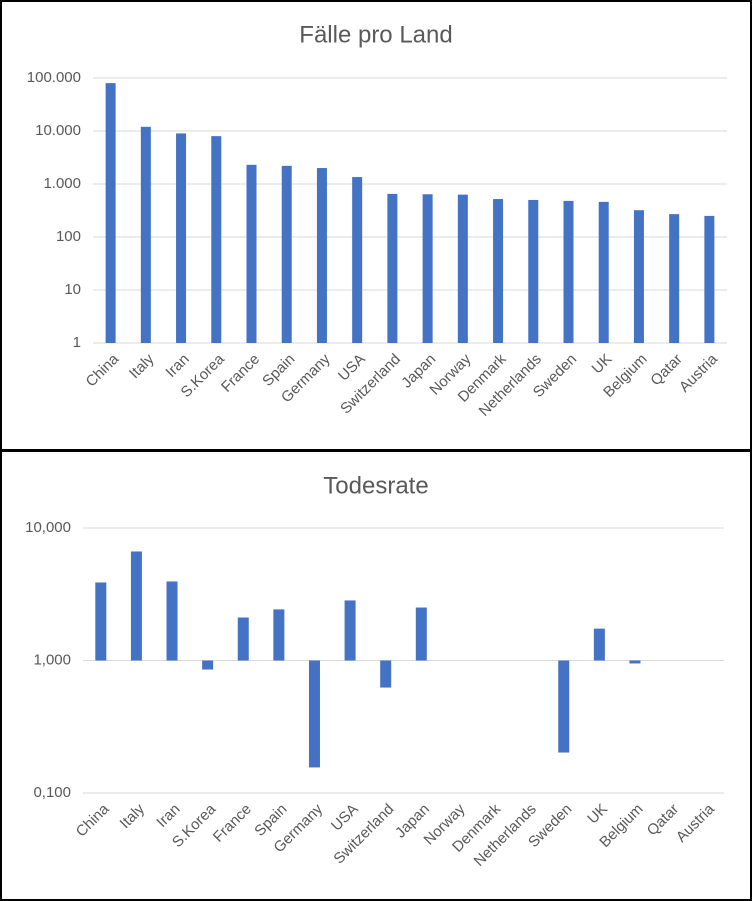 The width and height of the screenshot is (752, 901). I want to click on y-tick-label: 0,100, so click(52, 792).